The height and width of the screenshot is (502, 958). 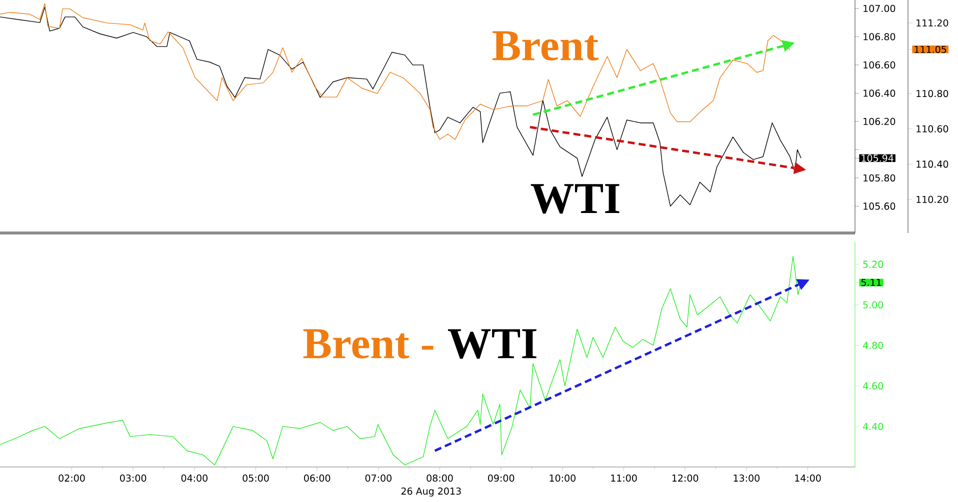 I want to click on y-tick-label: 106.40, so click(x=880, y=93).